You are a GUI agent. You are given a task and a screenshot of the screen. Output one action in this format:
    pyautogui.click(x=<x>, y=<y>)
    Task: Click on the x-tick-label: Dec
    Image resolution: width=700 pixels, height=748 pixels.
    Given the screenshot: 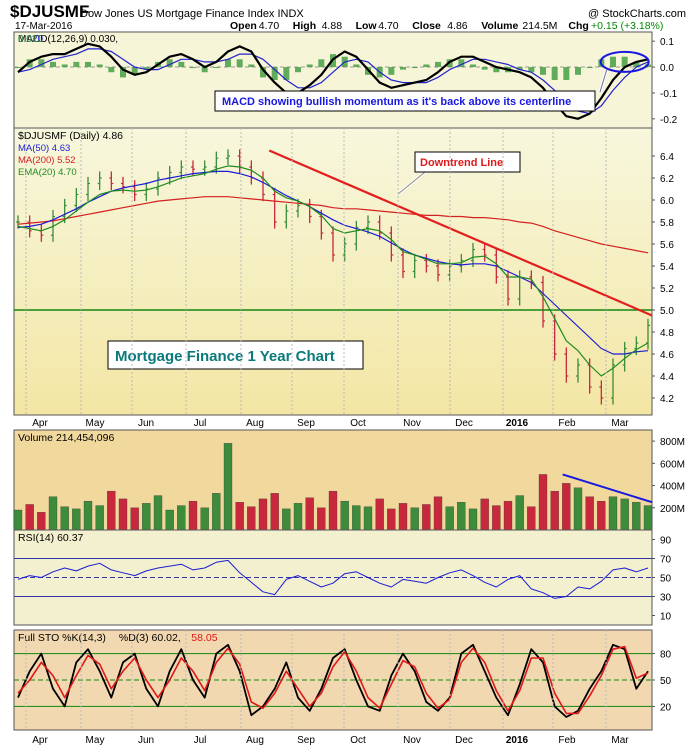 What is the action you would take?
    pyautogui.click(x=464, y=740)
    